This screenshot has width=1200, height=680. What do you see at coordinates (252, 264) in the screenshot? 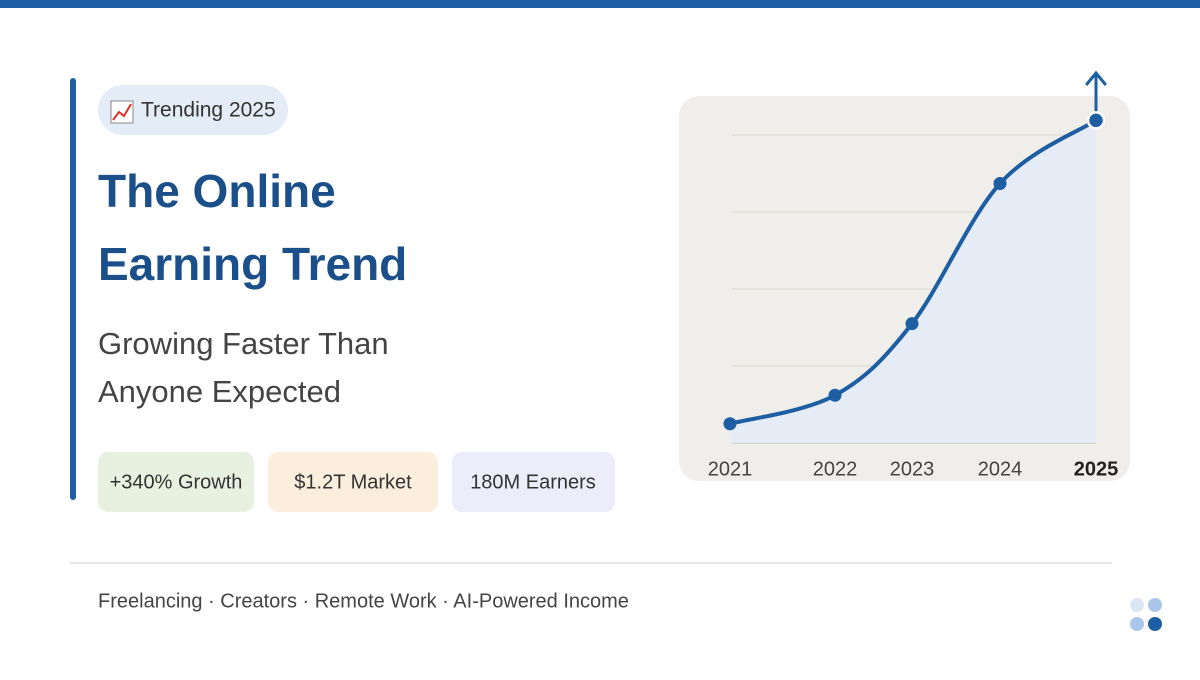
I see `headline: Earning Trend` at bounding box center [252, 264].